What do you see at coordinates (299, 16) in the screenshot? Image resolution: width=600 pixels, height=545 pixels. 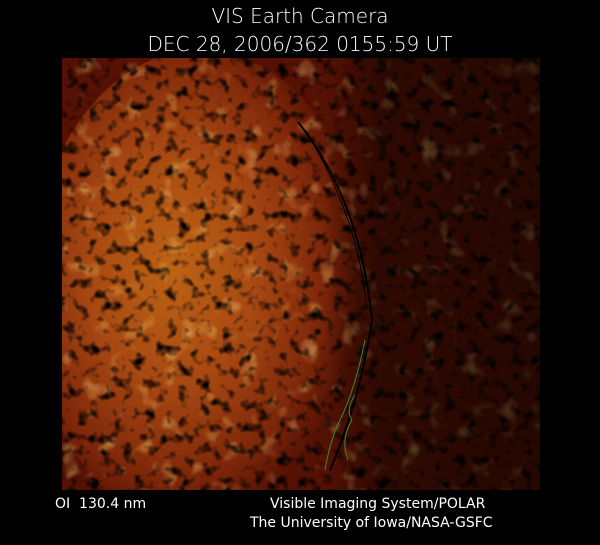 I see `title: VIS Earth Camera` at bounding box center [299, 16].